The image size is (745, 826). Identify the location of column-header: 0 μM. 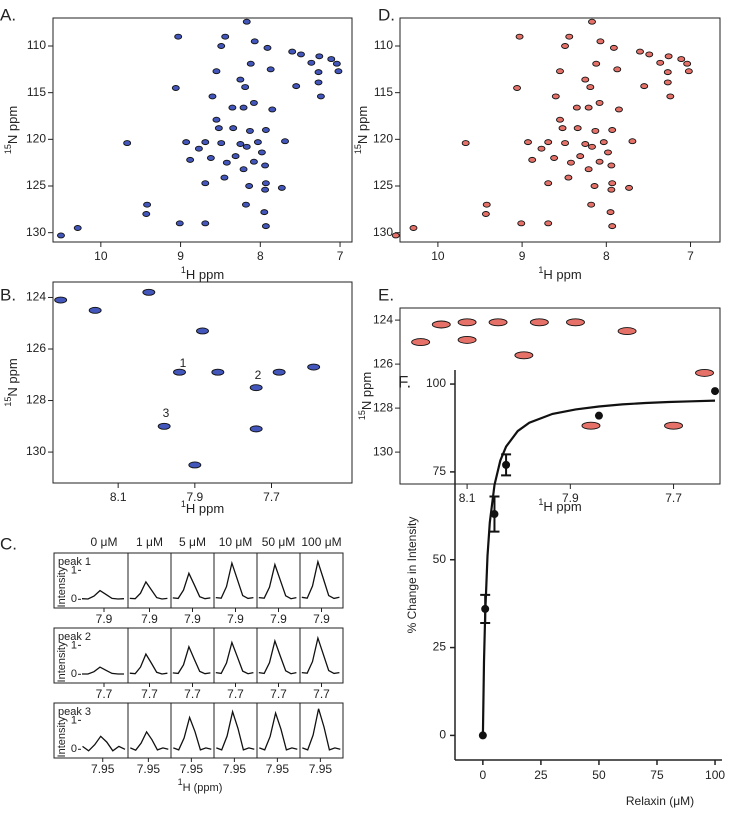
(104, 542).